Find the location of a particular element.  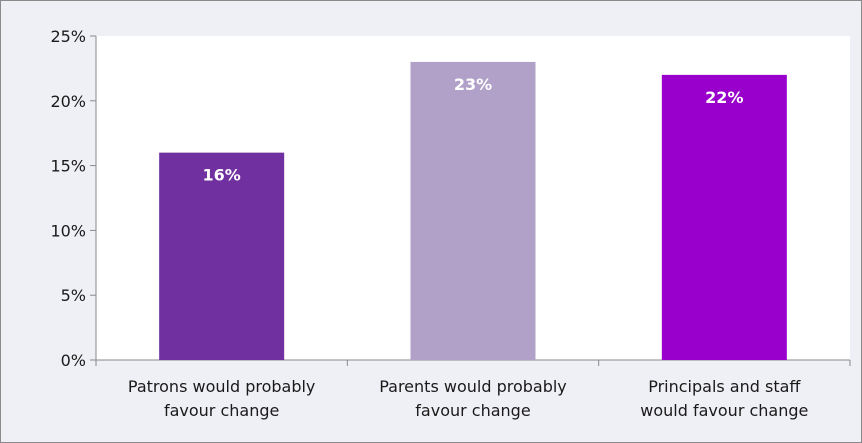

data-label: 16% is located at coordinates (222, 175).